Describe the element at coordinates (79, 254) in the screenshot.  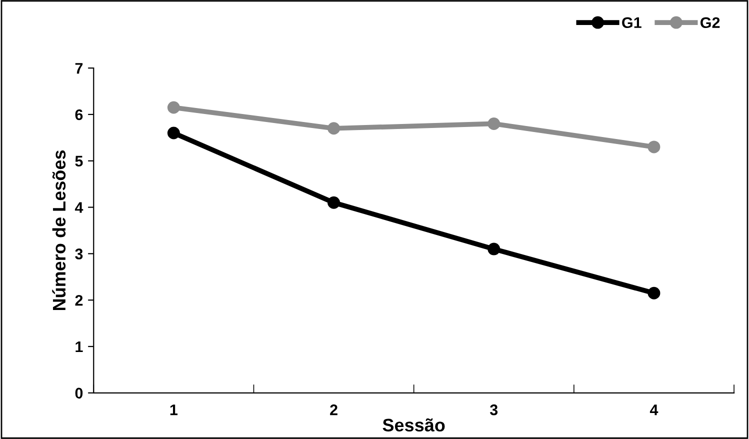
I see `y-tick-label: 3` at that location.